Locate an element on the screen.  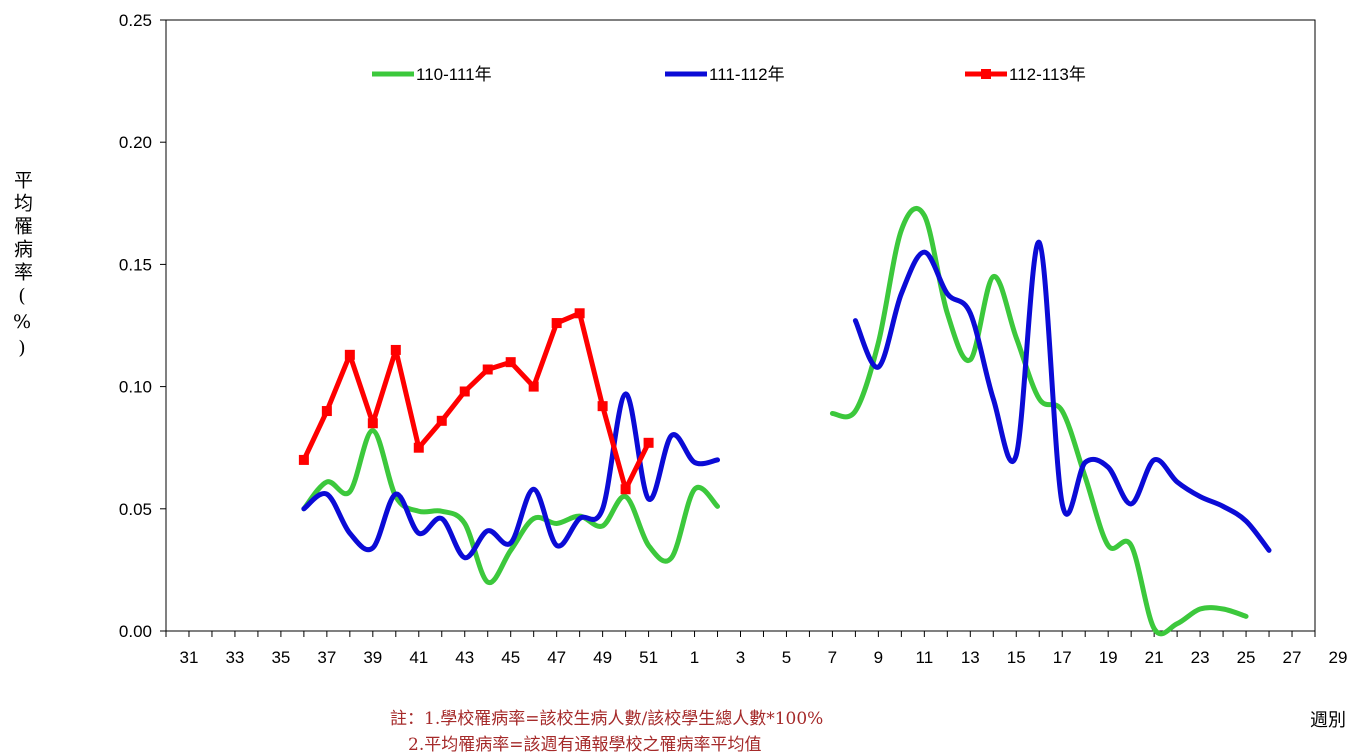
x-tick-label: 33 is located at coordinates (234, 657).